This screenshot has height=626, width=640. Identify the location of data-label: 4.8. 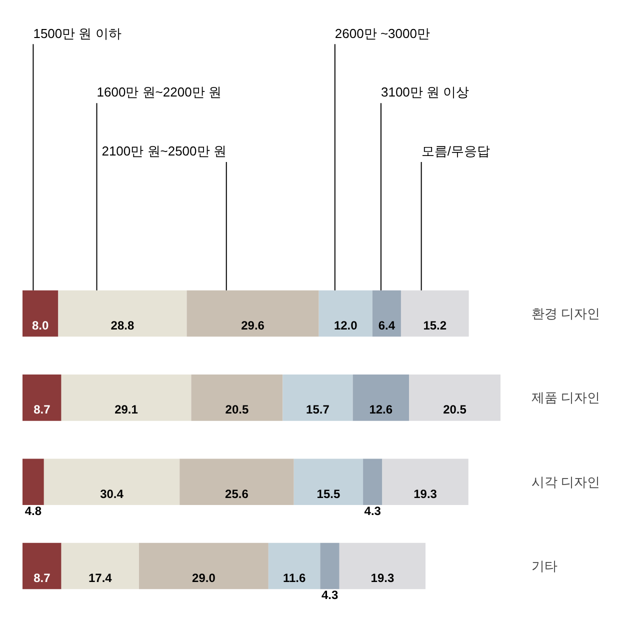
(33, 511).